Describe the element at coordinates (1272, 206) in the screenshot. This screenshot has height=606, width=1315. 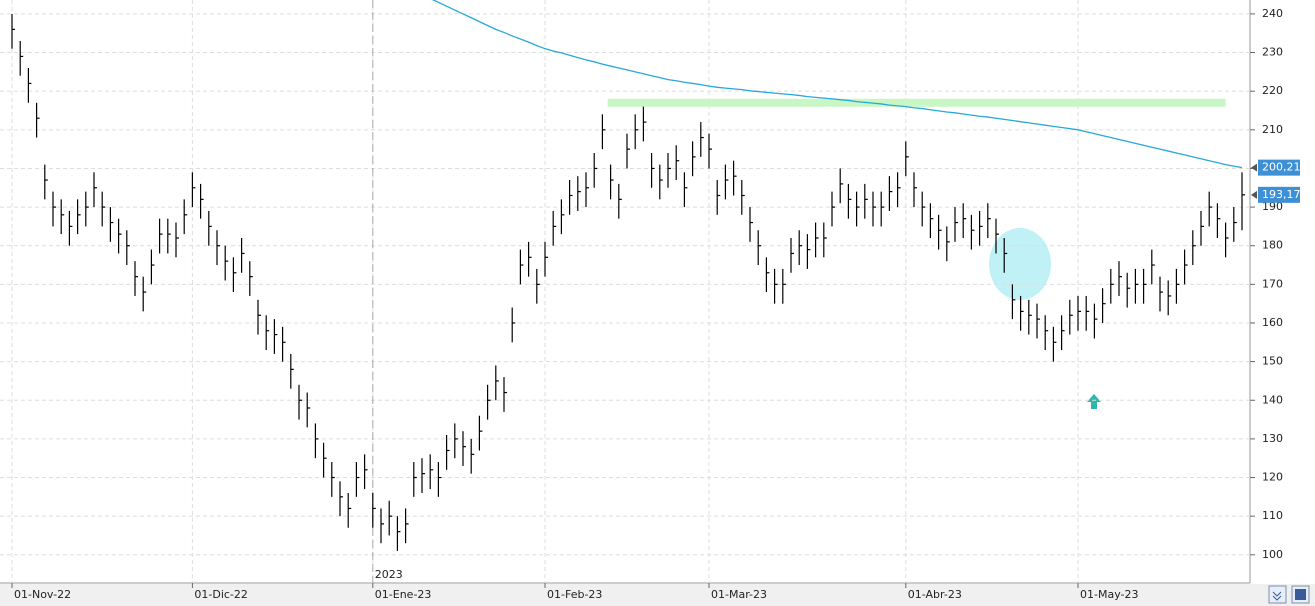
I see `y-tick-label: 190` at that location.